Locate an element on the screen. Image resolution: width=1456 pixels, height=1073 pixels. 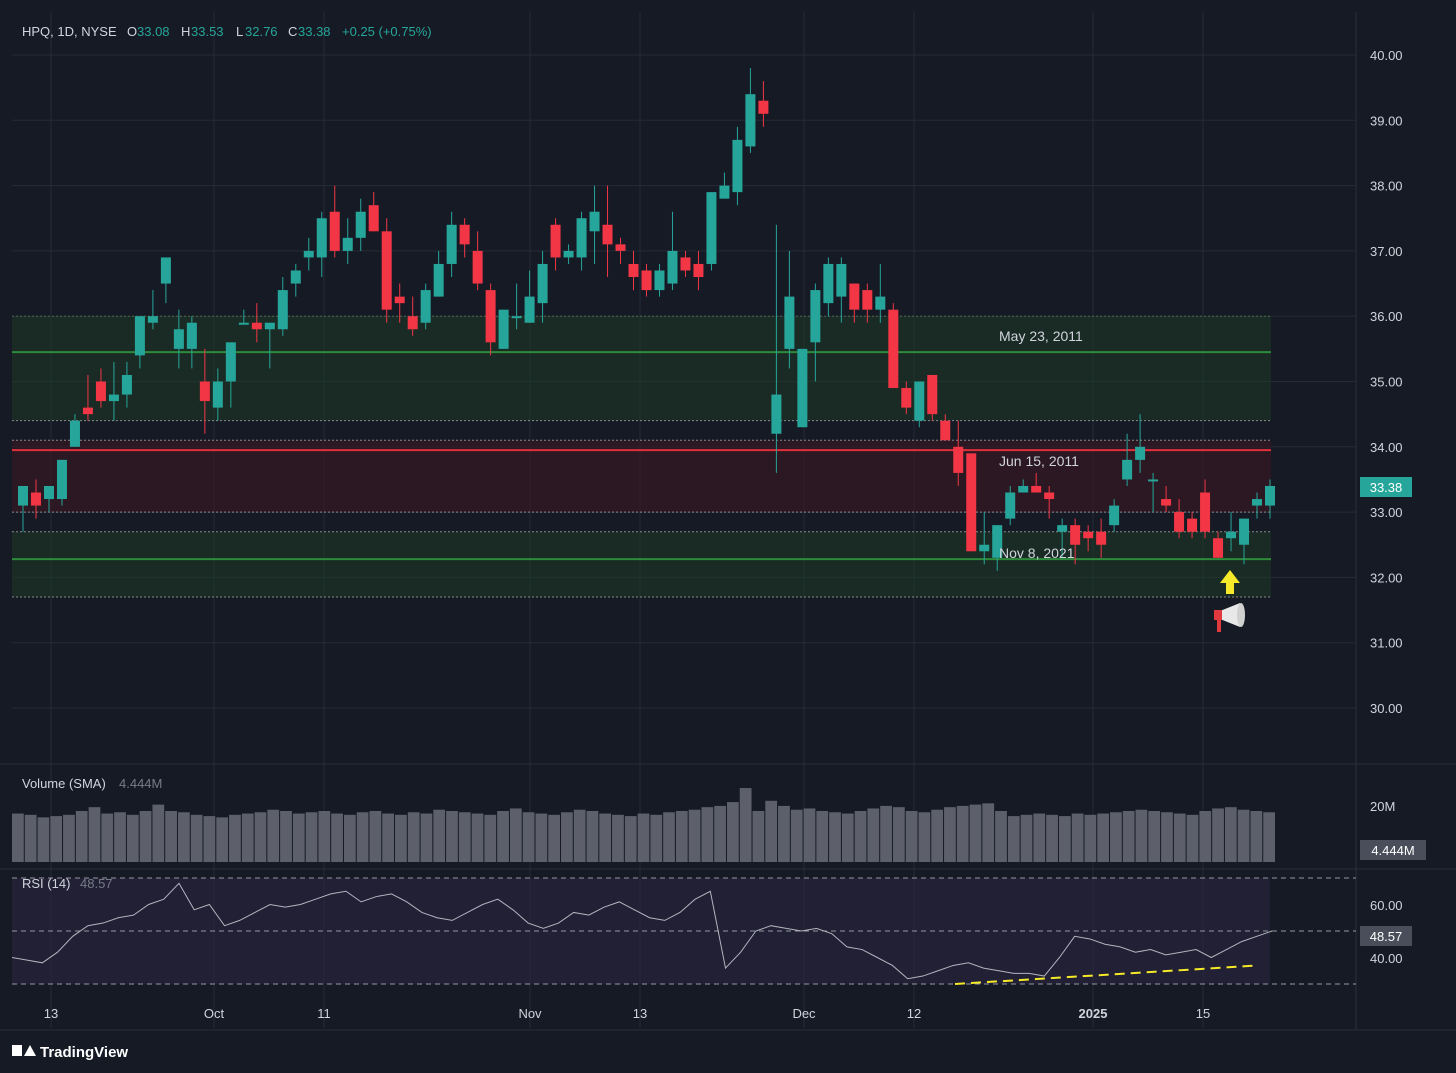
rsi-tick-60: 60.00 is located at coordinates (1386, 905).